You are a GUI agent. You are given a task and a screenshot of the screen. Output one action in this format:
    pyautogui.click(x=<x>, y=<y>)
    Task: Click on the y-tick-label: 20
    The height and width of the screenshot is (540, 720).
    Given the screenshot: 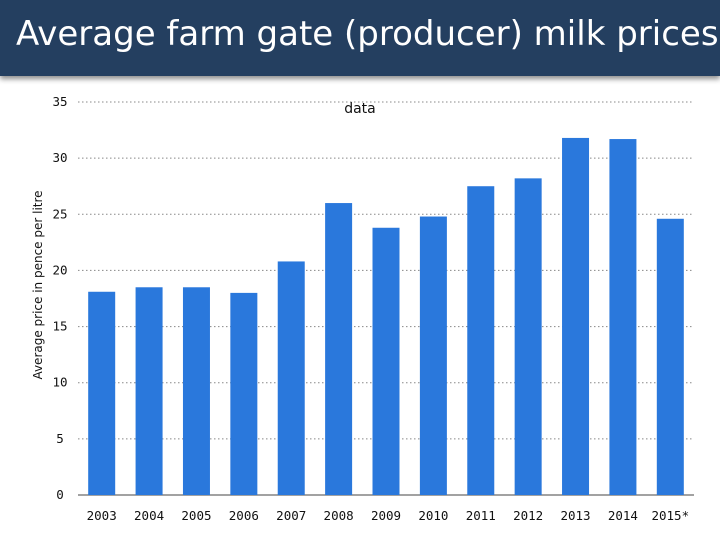 What is the action you would take?
    pyautogui.click(x=59, y=269)
    